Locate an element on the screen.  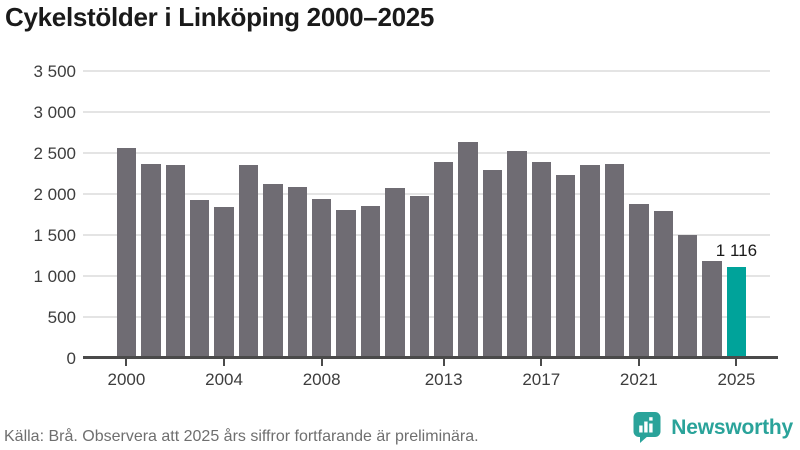
bar-2019 is located at coordinates (590, 261).